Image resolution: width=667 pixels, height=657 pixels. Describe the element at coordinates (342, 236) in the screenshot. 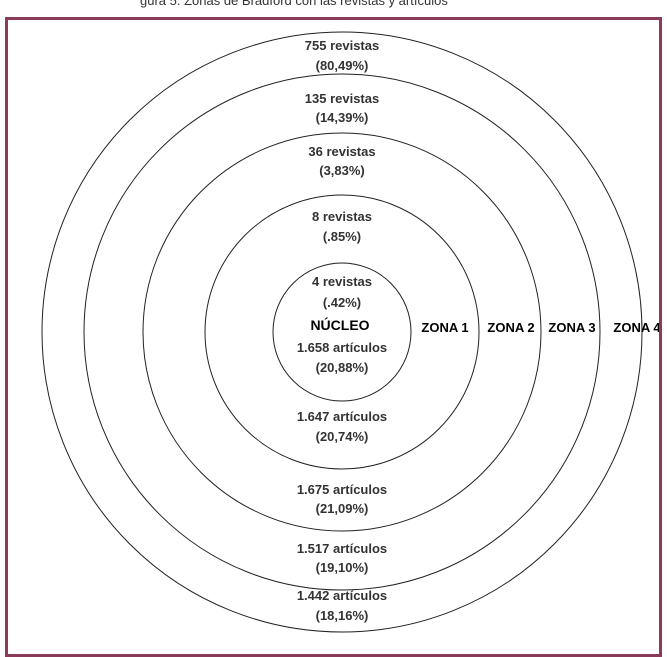

I see `zone1-journals-pct: (.85%)` at that location.